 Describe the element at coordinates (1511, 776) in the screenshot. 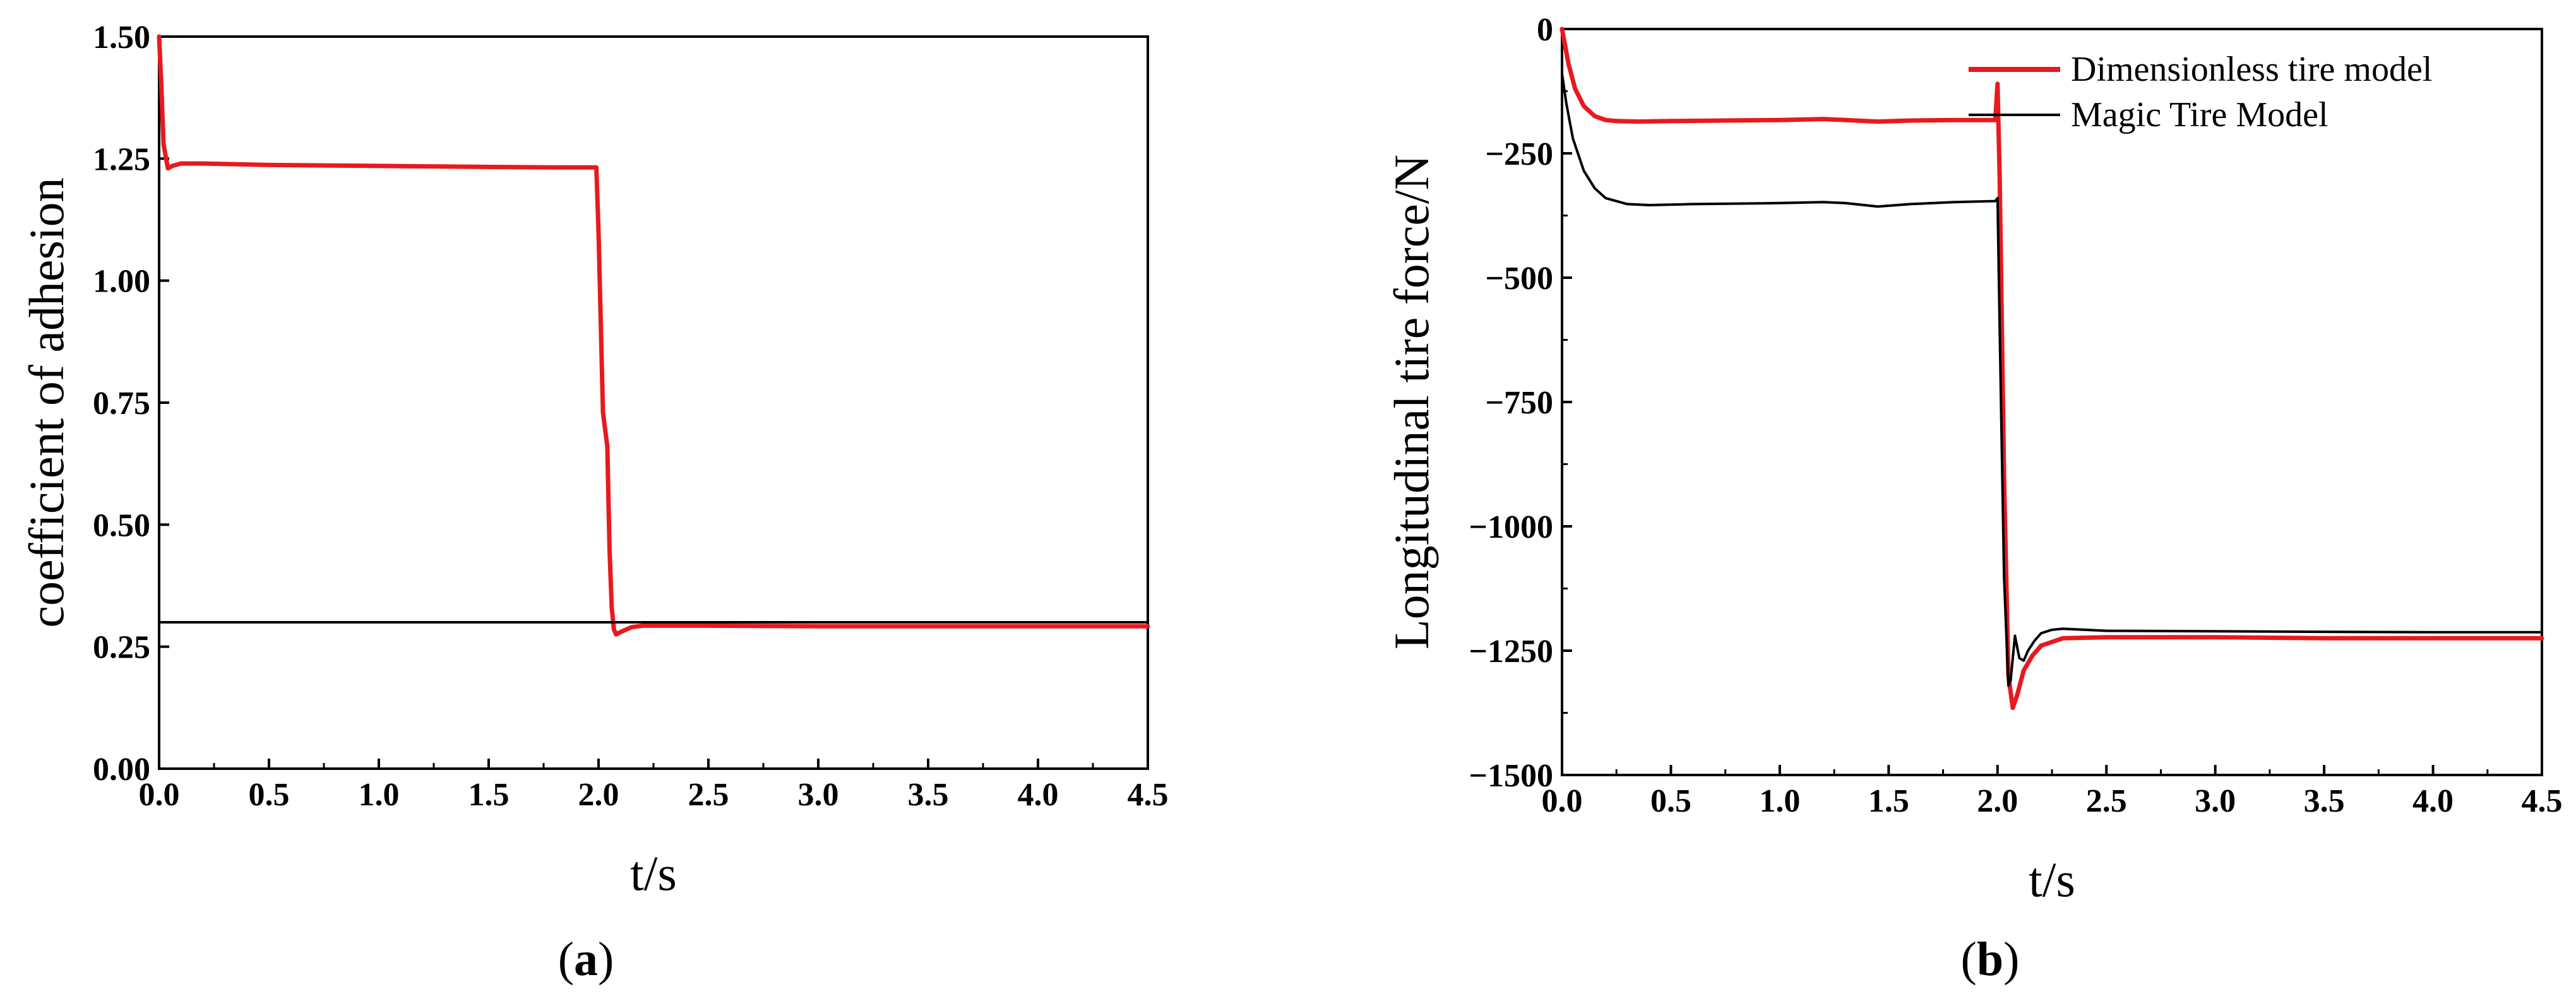

I see `y-tick-label: −1500` at that location.